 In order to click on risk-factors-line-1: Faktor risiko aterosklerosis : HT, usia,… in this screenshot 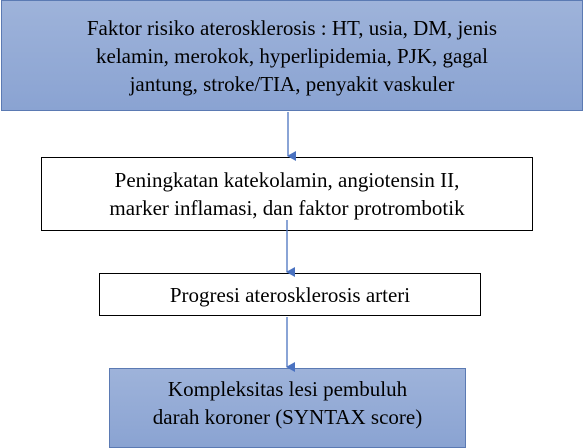, I will do `click(292, 27)`.